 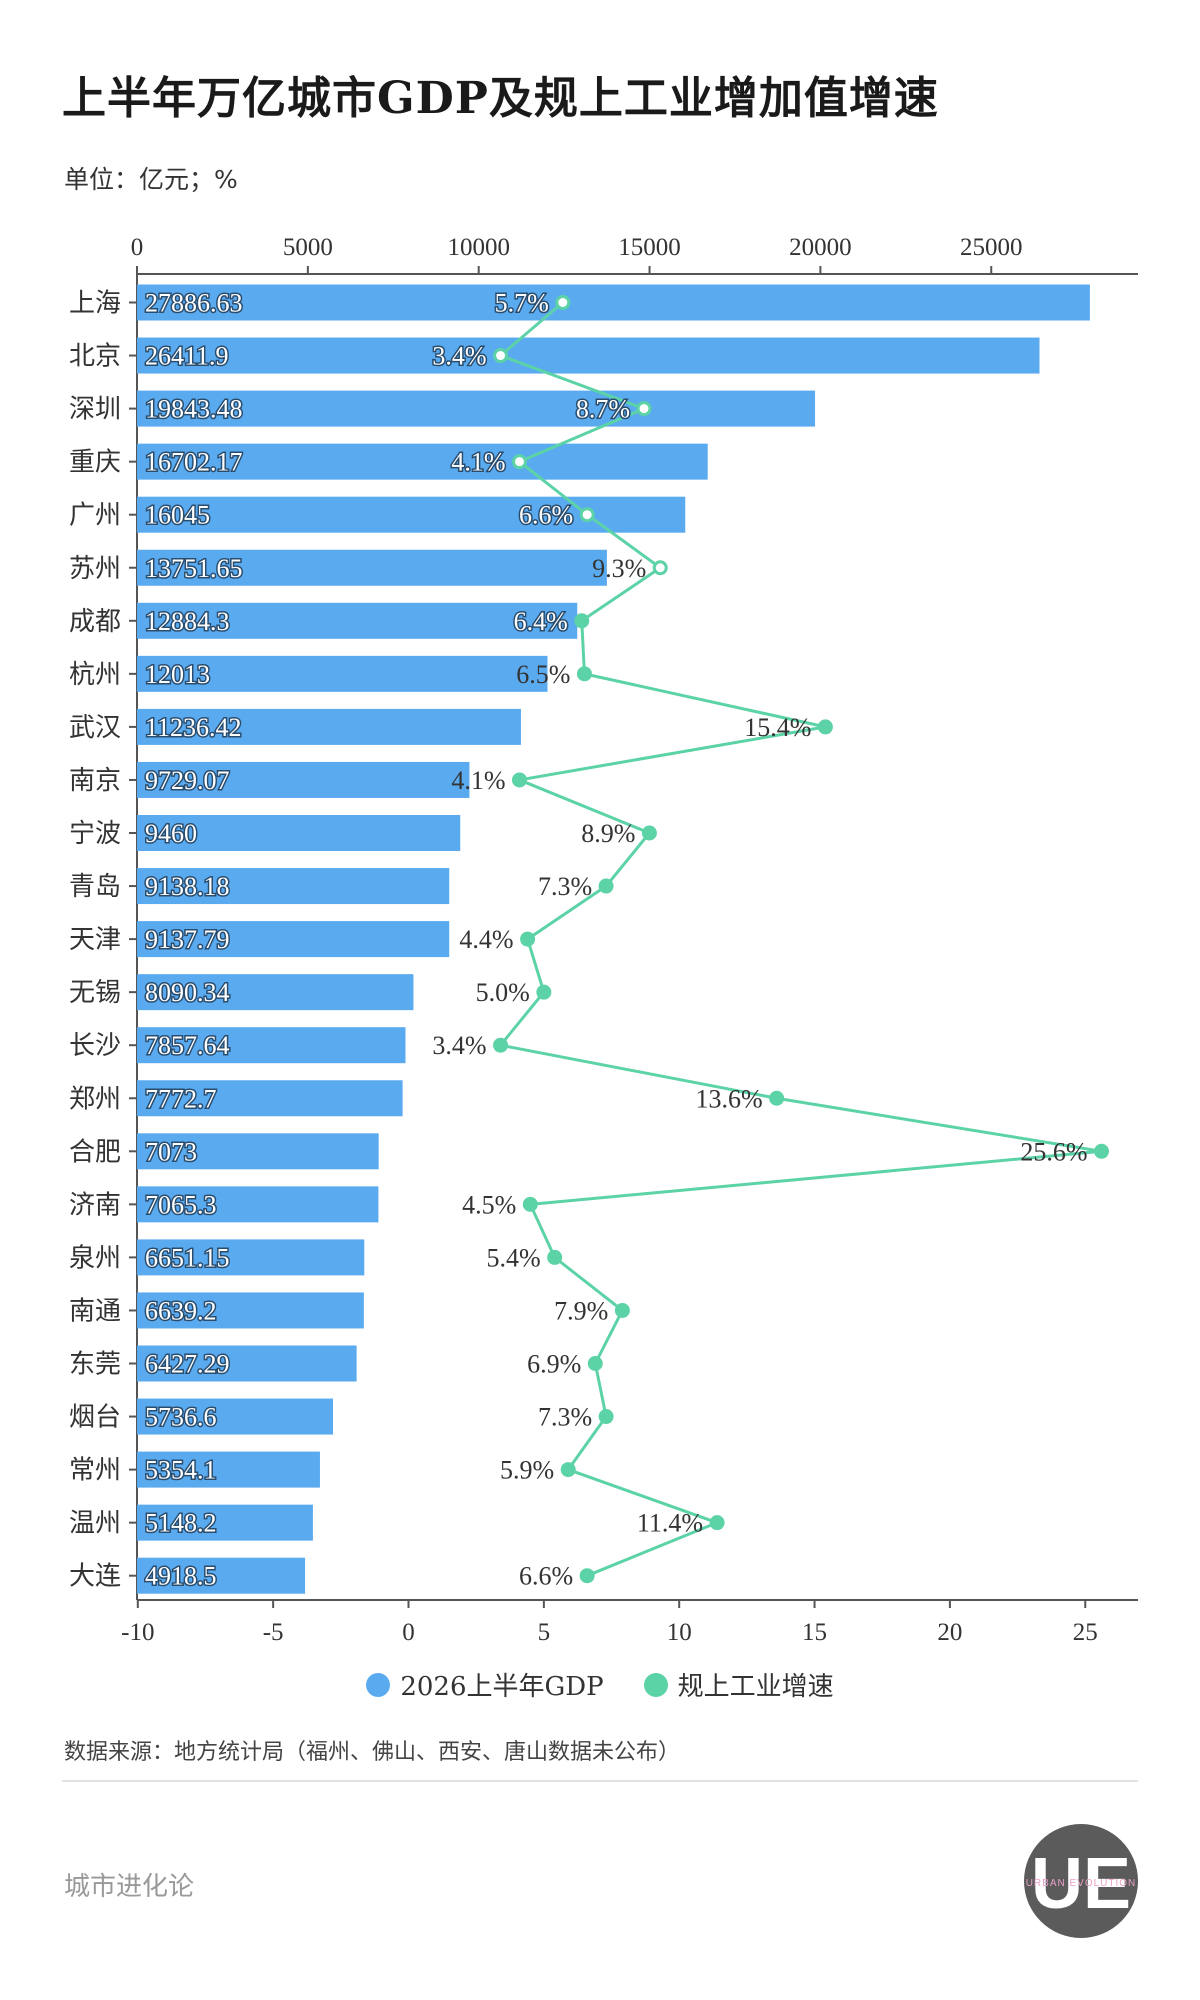 What do you see at coordinates (489, 1204) in the screenshot?
I see `growth-value-label: 4.5%` at bounding box center [489, 1204].